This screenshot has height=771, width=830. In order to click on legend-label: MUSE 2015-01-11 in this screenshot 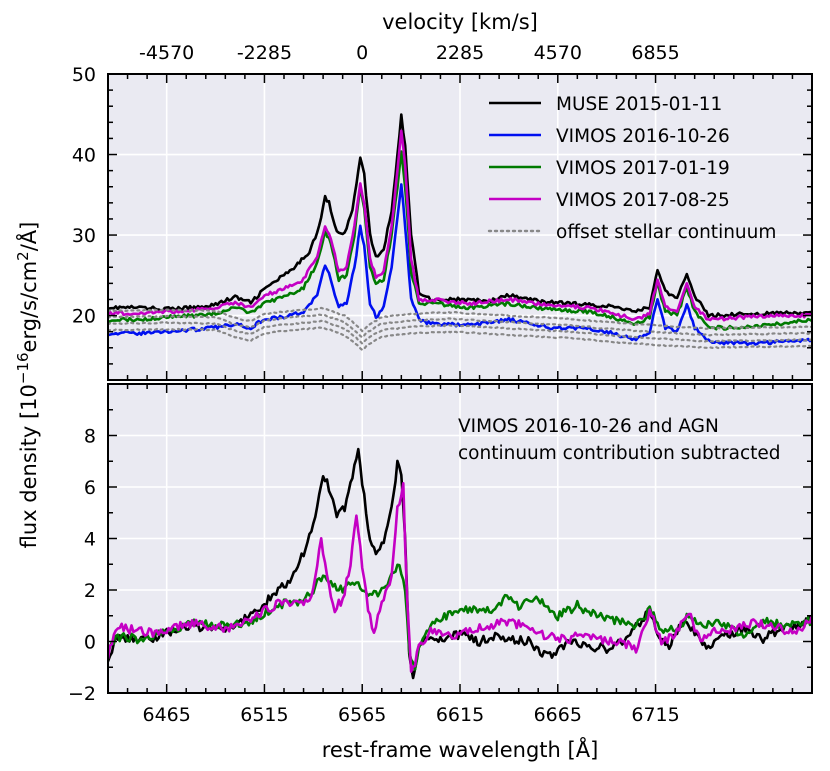, I will do `click(639, 104)`.